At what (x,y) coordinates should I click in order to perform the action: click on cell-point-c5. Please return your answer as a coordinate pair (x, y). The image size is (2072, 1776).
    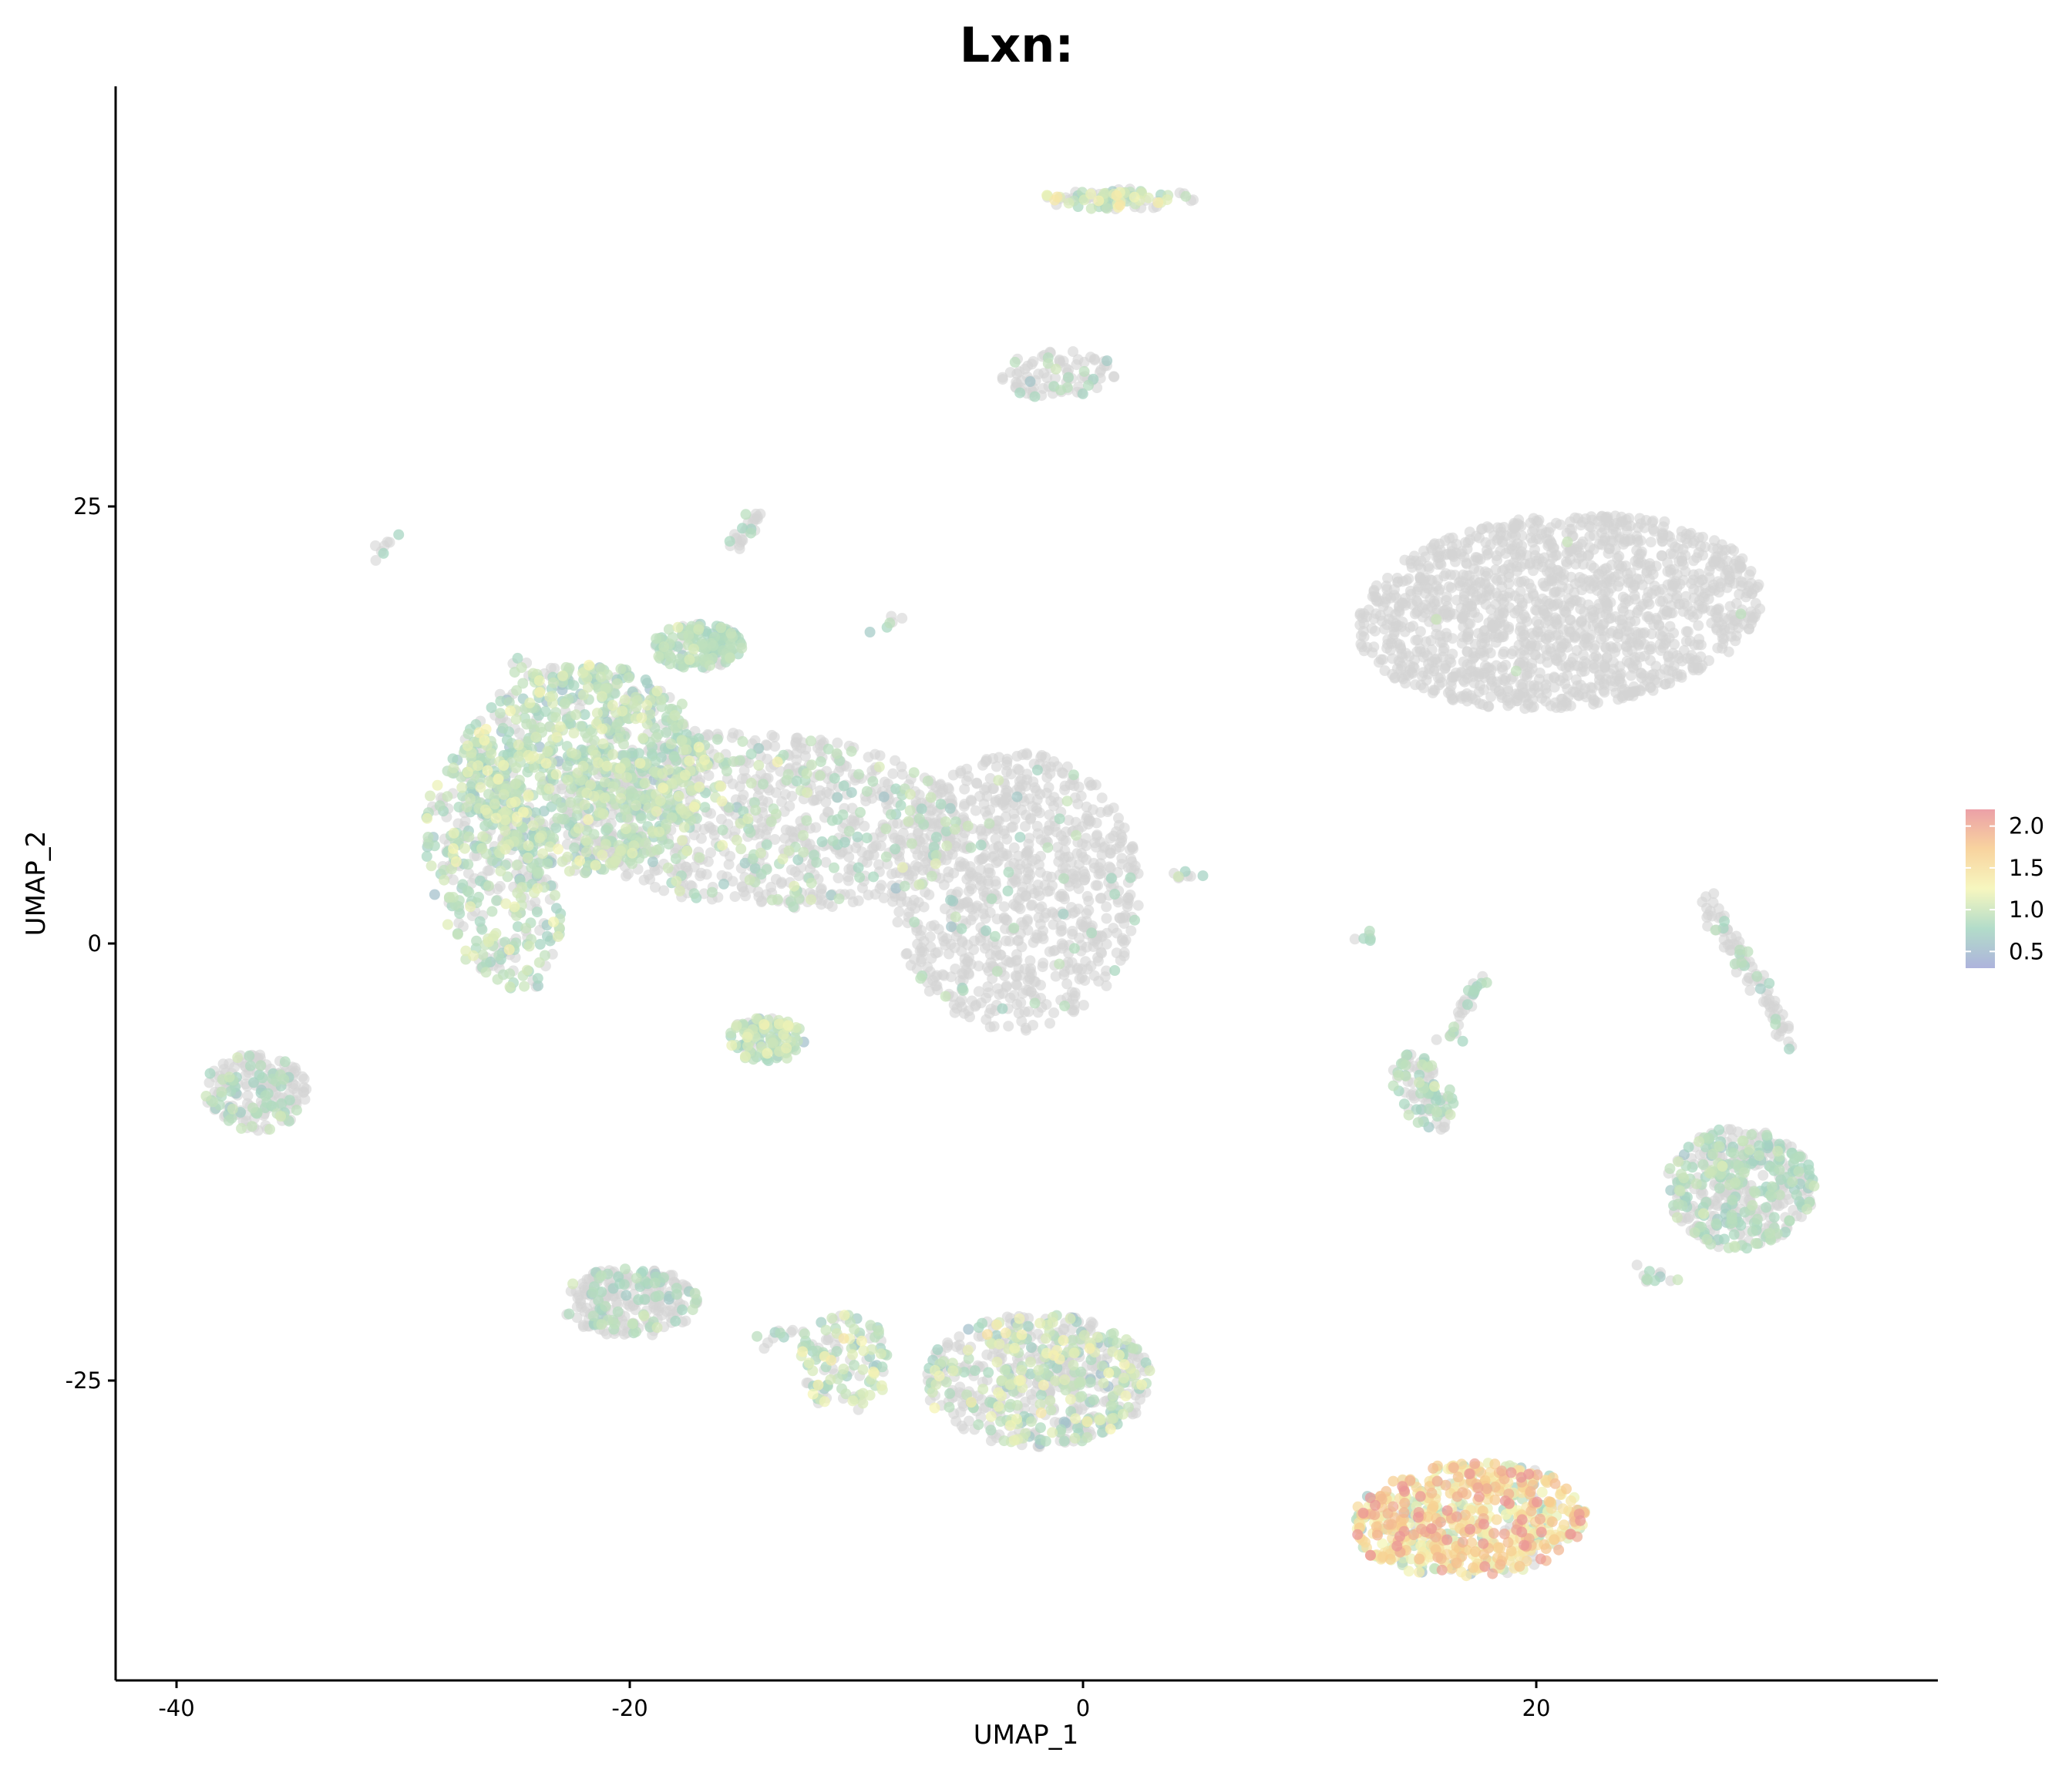
    Looking at the image, I should click on (435, 895).